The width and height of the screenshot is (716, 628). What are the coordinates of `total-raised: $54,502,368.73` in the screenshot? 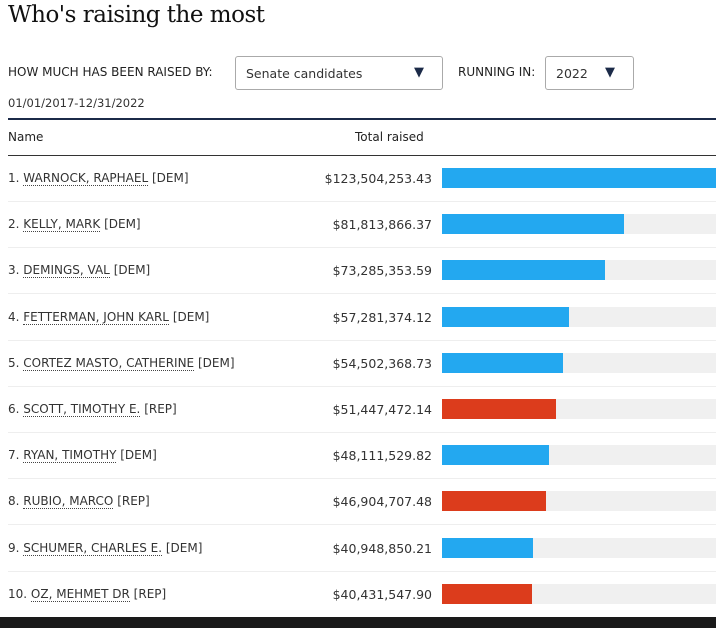 It's located at (382, 363).